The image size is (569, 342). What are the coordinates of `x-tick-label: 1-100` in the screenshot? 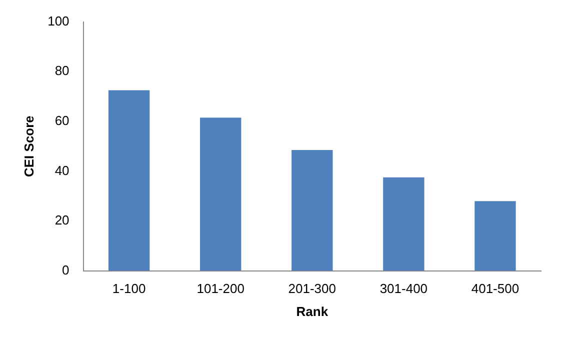 It's located at (129, 288).